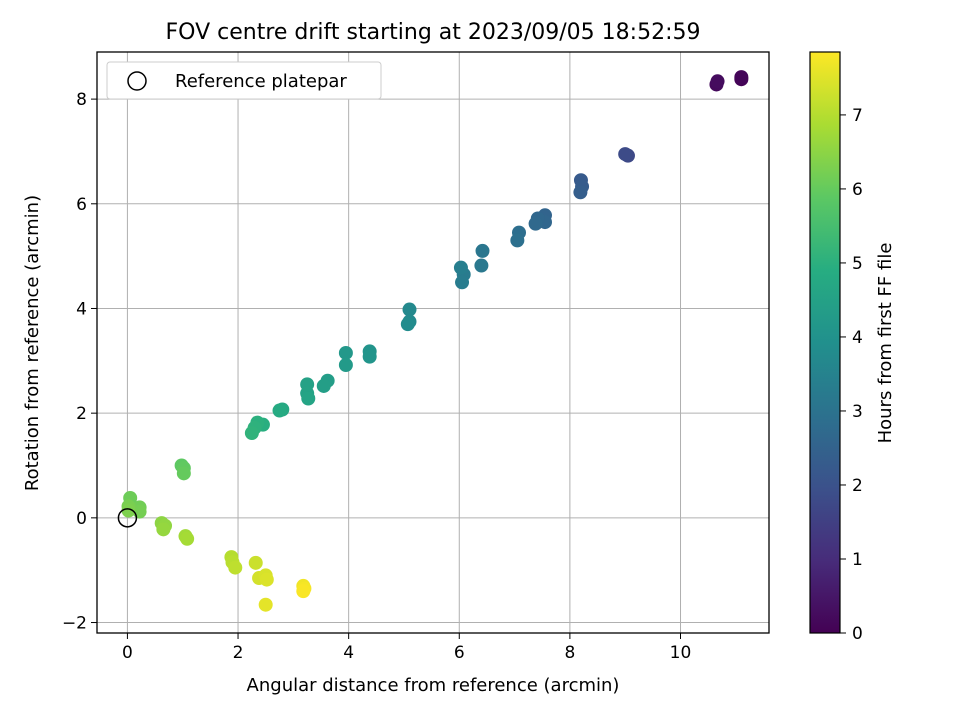 This screenshot has height=720, width=960. What do you see at coordinates (406, 648) in the screenshot?
I see `x-ticks: 0 2 4 6 8 10` at bounding box center [406, 648].